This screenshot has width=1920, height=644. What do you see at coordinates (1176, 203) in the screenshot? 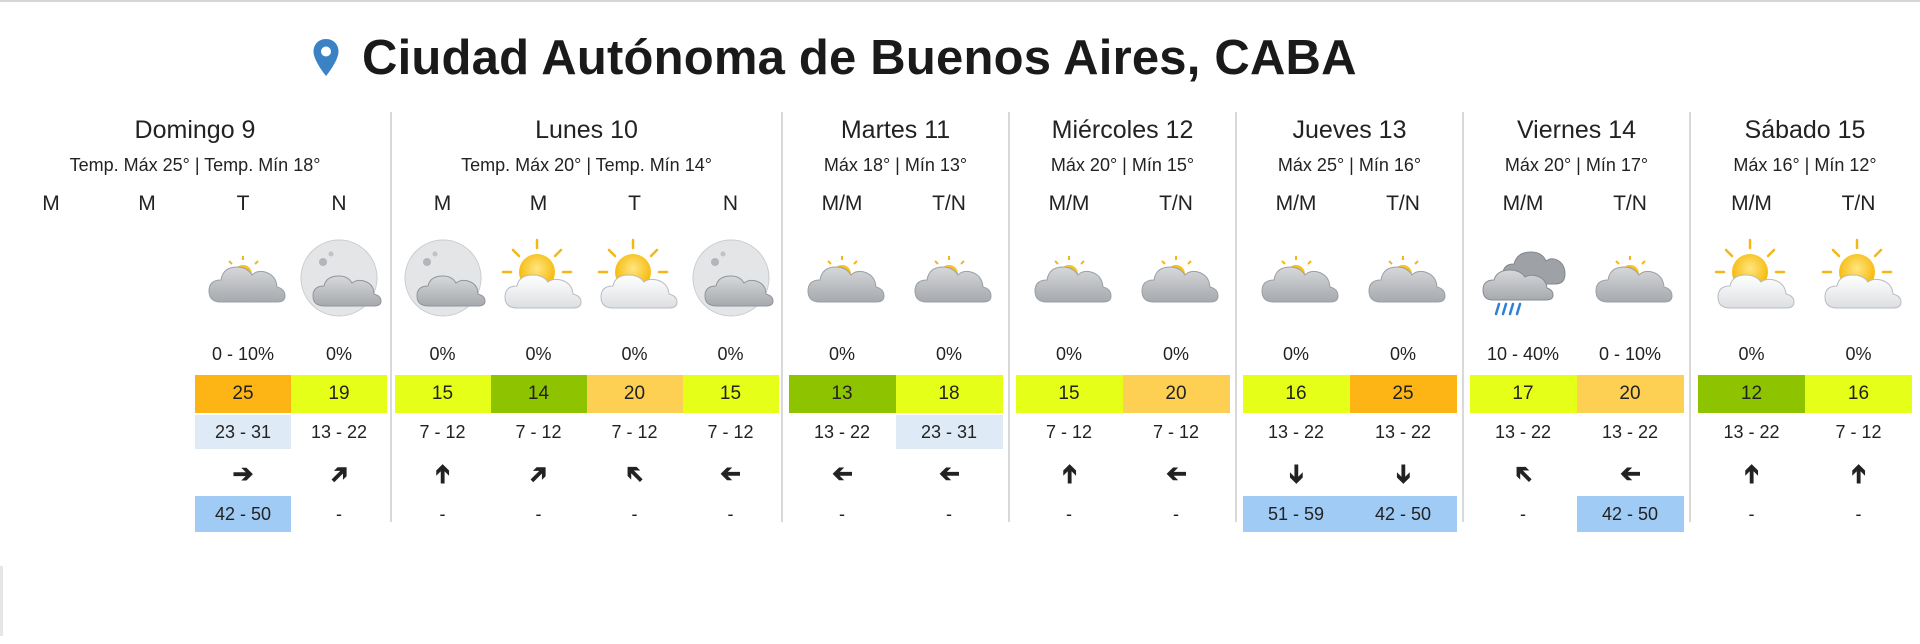
I see `period-label: T/N` at bounding box center [1176, 203].